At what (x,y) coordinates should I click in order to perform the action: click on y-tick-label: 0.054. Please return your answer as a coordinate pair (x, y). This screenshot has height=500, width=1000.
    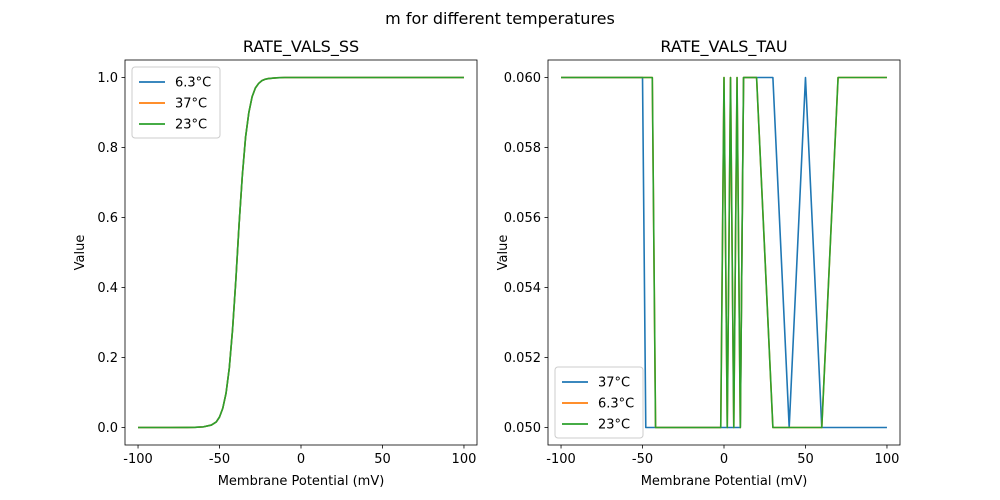
    Looking at the image, I should click on (522, 288).